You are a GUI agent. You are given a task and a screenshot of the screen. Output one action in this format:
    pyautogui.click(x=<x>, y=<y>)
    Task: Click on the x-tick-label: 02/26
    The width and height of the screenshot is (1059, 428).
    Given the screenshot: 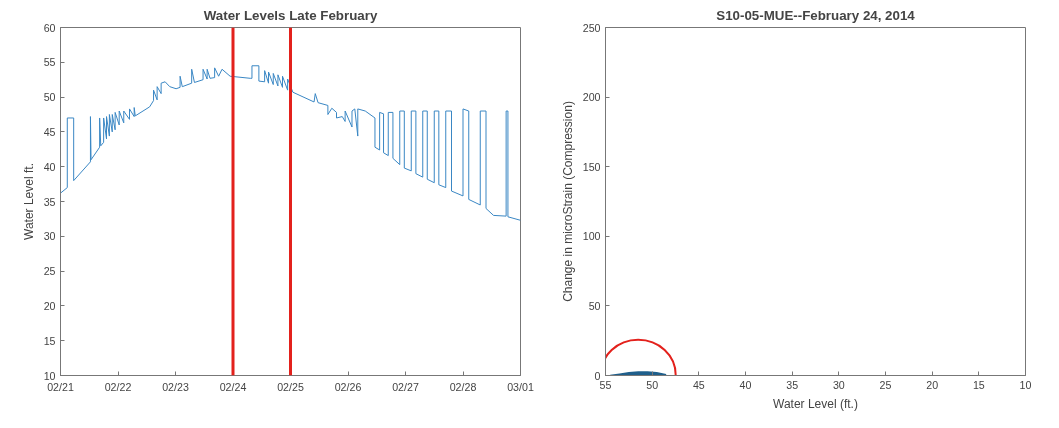 What is the action you would take?
    pyautogui.click(x=348, y=386)
    